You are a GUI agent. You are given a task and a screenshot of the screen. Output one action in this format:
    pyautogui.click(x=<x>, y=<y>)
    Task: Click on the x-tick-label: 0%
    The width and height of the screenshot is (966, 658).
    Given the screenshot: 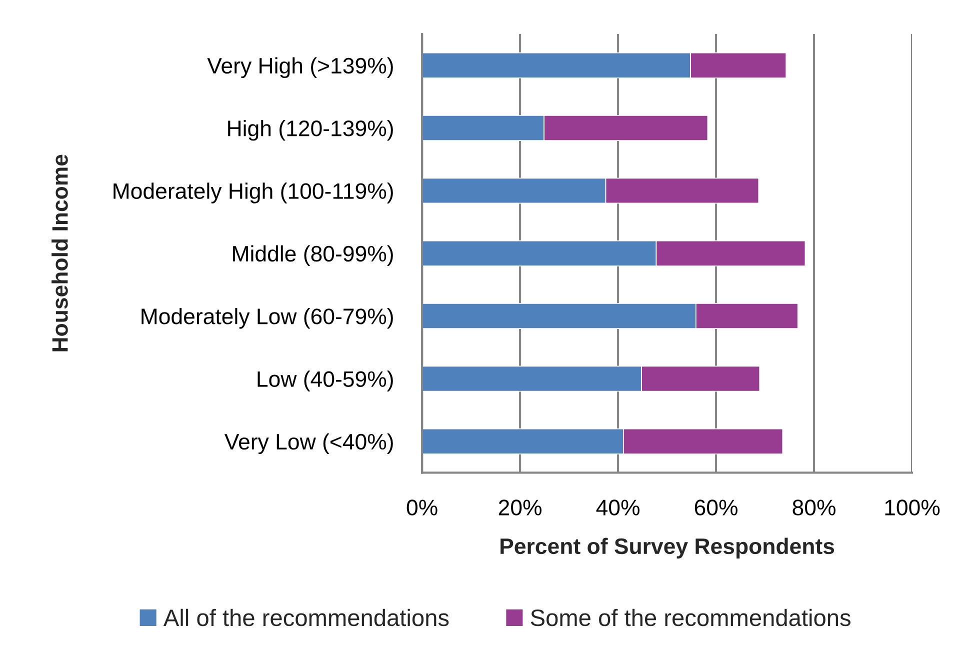 What is the action you would take?
    pyautogui.click(x=422, y=508)
    